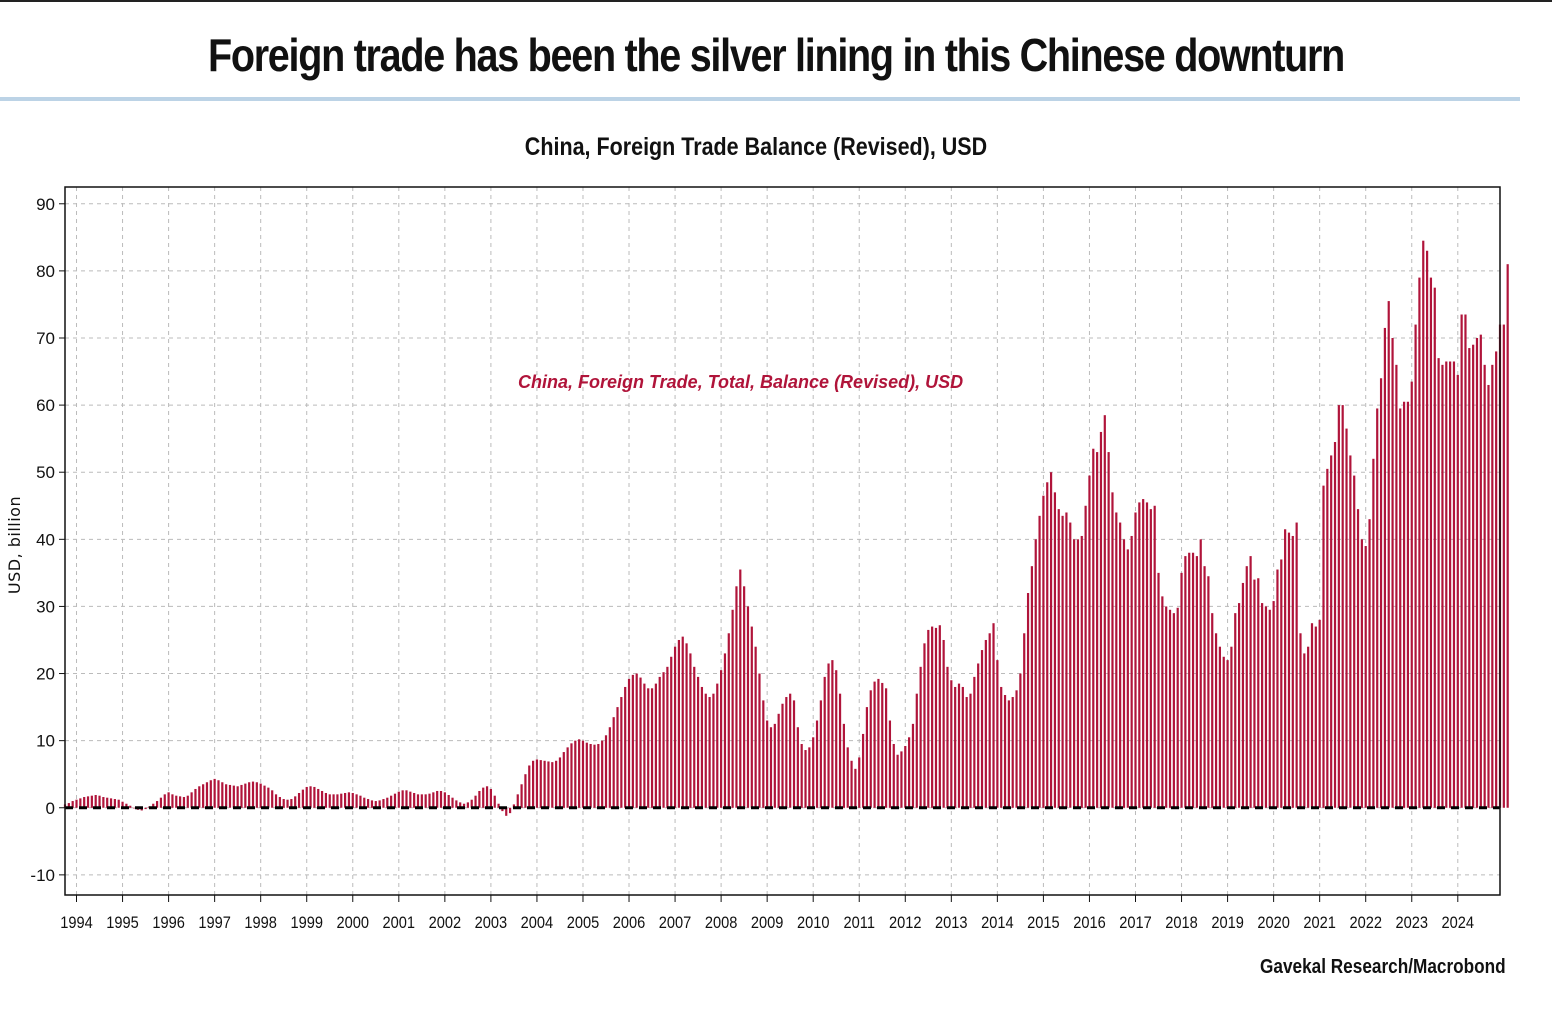 Image resolution: width=1552 pixels, height=1010 pixels. What do you see at coordinates (1411, 923) in the screenshot?
I see `x-tick-label: 2023` at bounding box center [1411, 923].